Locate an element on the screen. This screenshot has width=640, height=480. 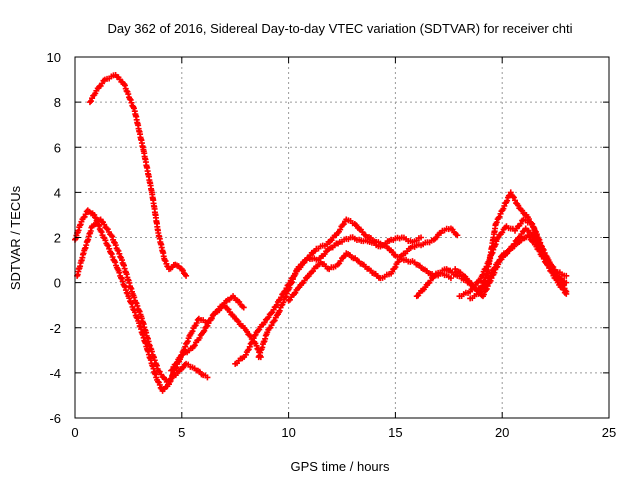
y-tick-label: 10 is located at coordinates (54, 57).